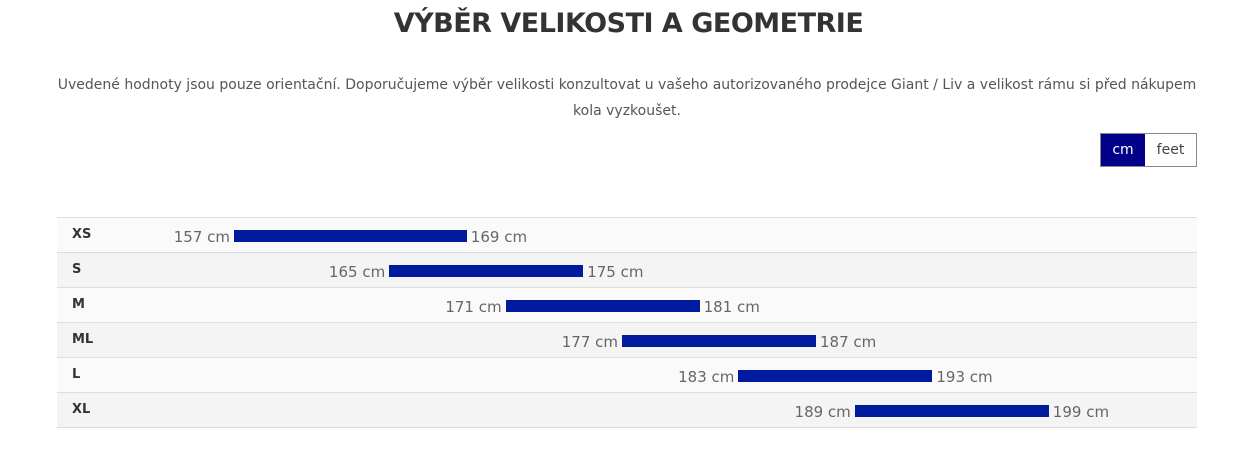 The width and height of the screenshot is (1257, 466). What do you see at coordinates (473, 307) in the screenshot?
I see `min-height-label: 171 cm` at bounding box center [473, 307].